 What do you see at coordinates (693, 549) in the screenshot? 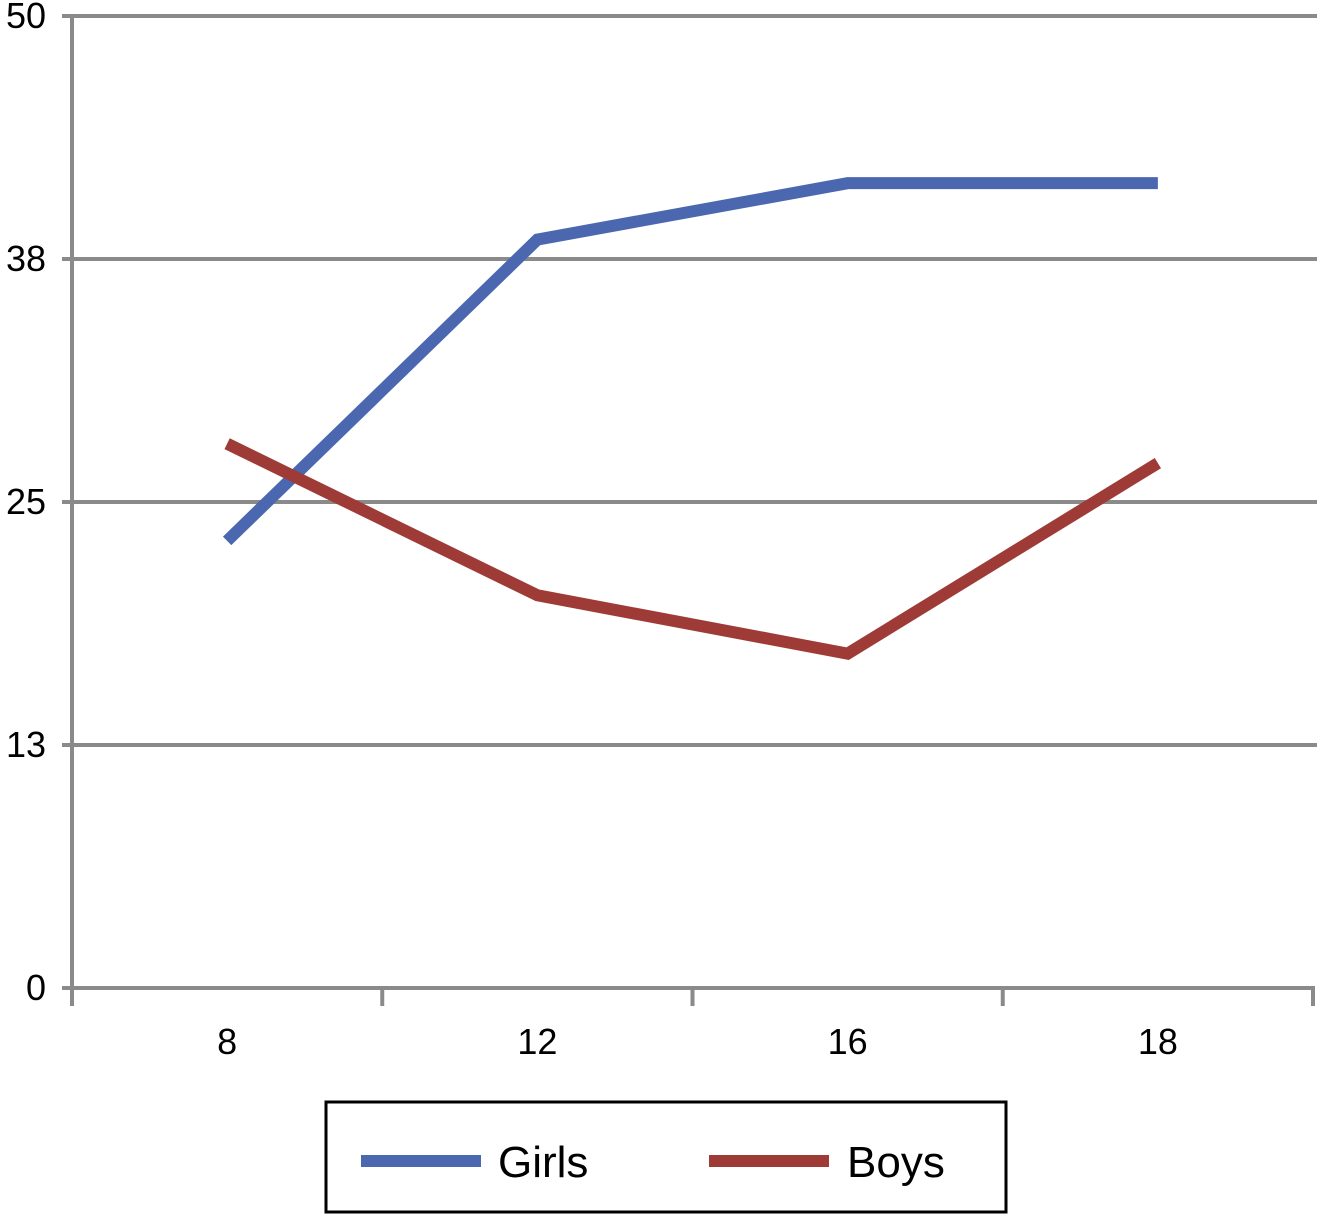
I see `series-line-boys` at bounding box center [693, 549].